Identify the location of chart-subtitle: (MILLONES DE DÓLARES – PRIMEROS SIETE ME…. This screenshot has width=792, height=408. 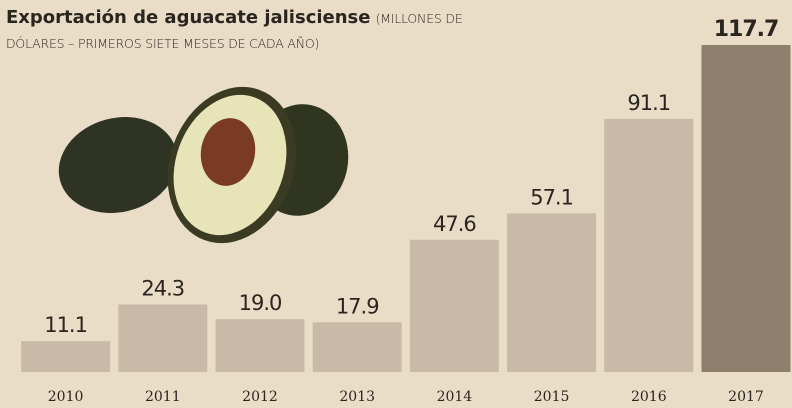
(234, 31).